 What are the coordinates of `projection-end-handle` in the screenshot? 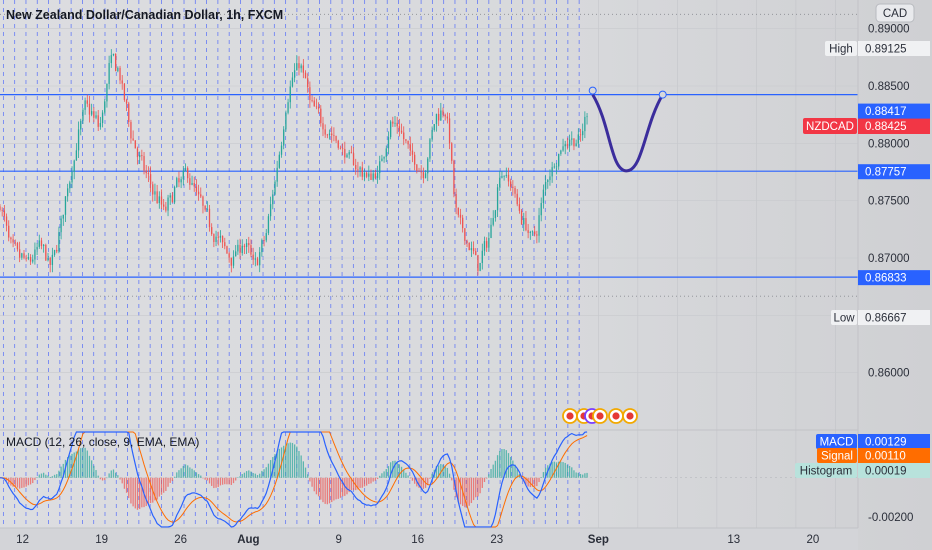 It's located at (662, 94).